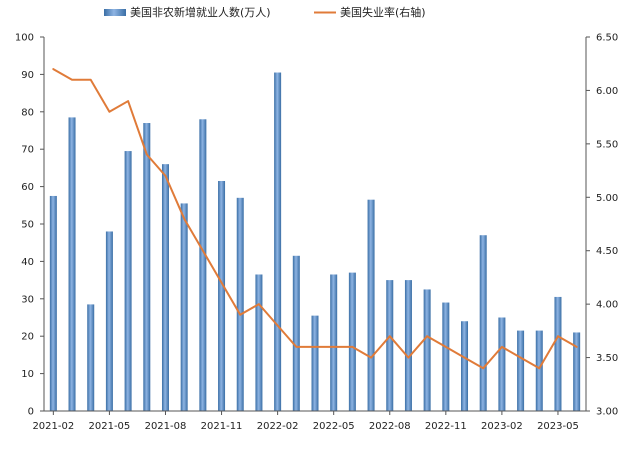 This screenshot has width=640, height=450. What do you see at coordinates (558, 426) in the screenshot?
I see `x-tick-label: 2023-05` at bounding box center [558, 426].